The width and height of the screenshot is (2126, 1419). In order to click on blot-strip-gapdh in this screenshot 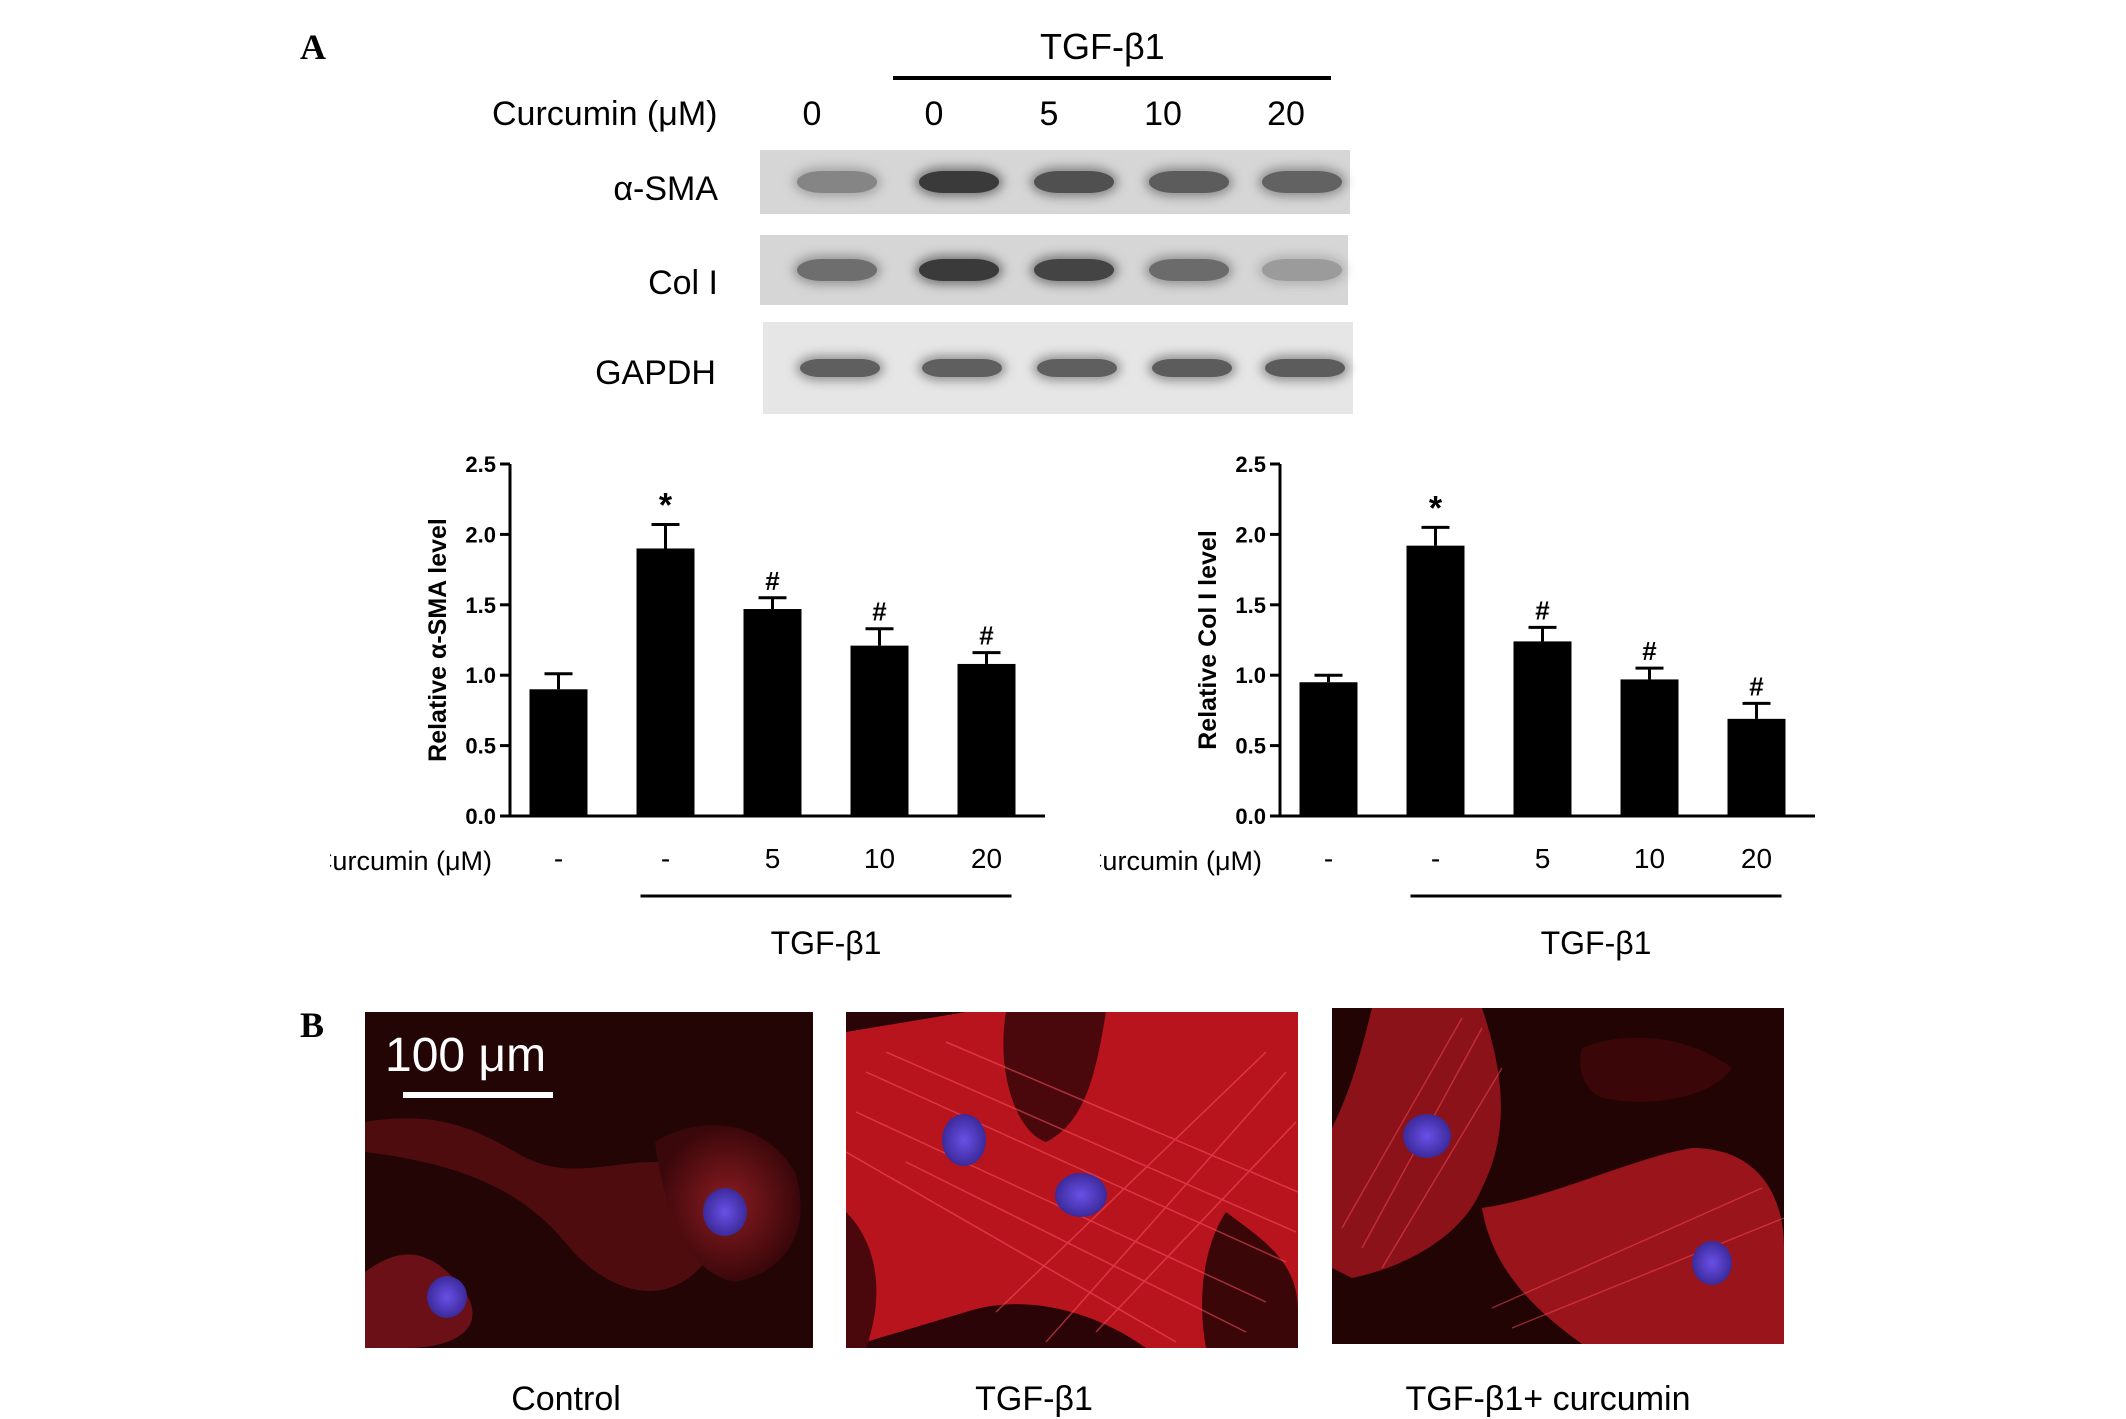, I will do `click(1058, 368)`.